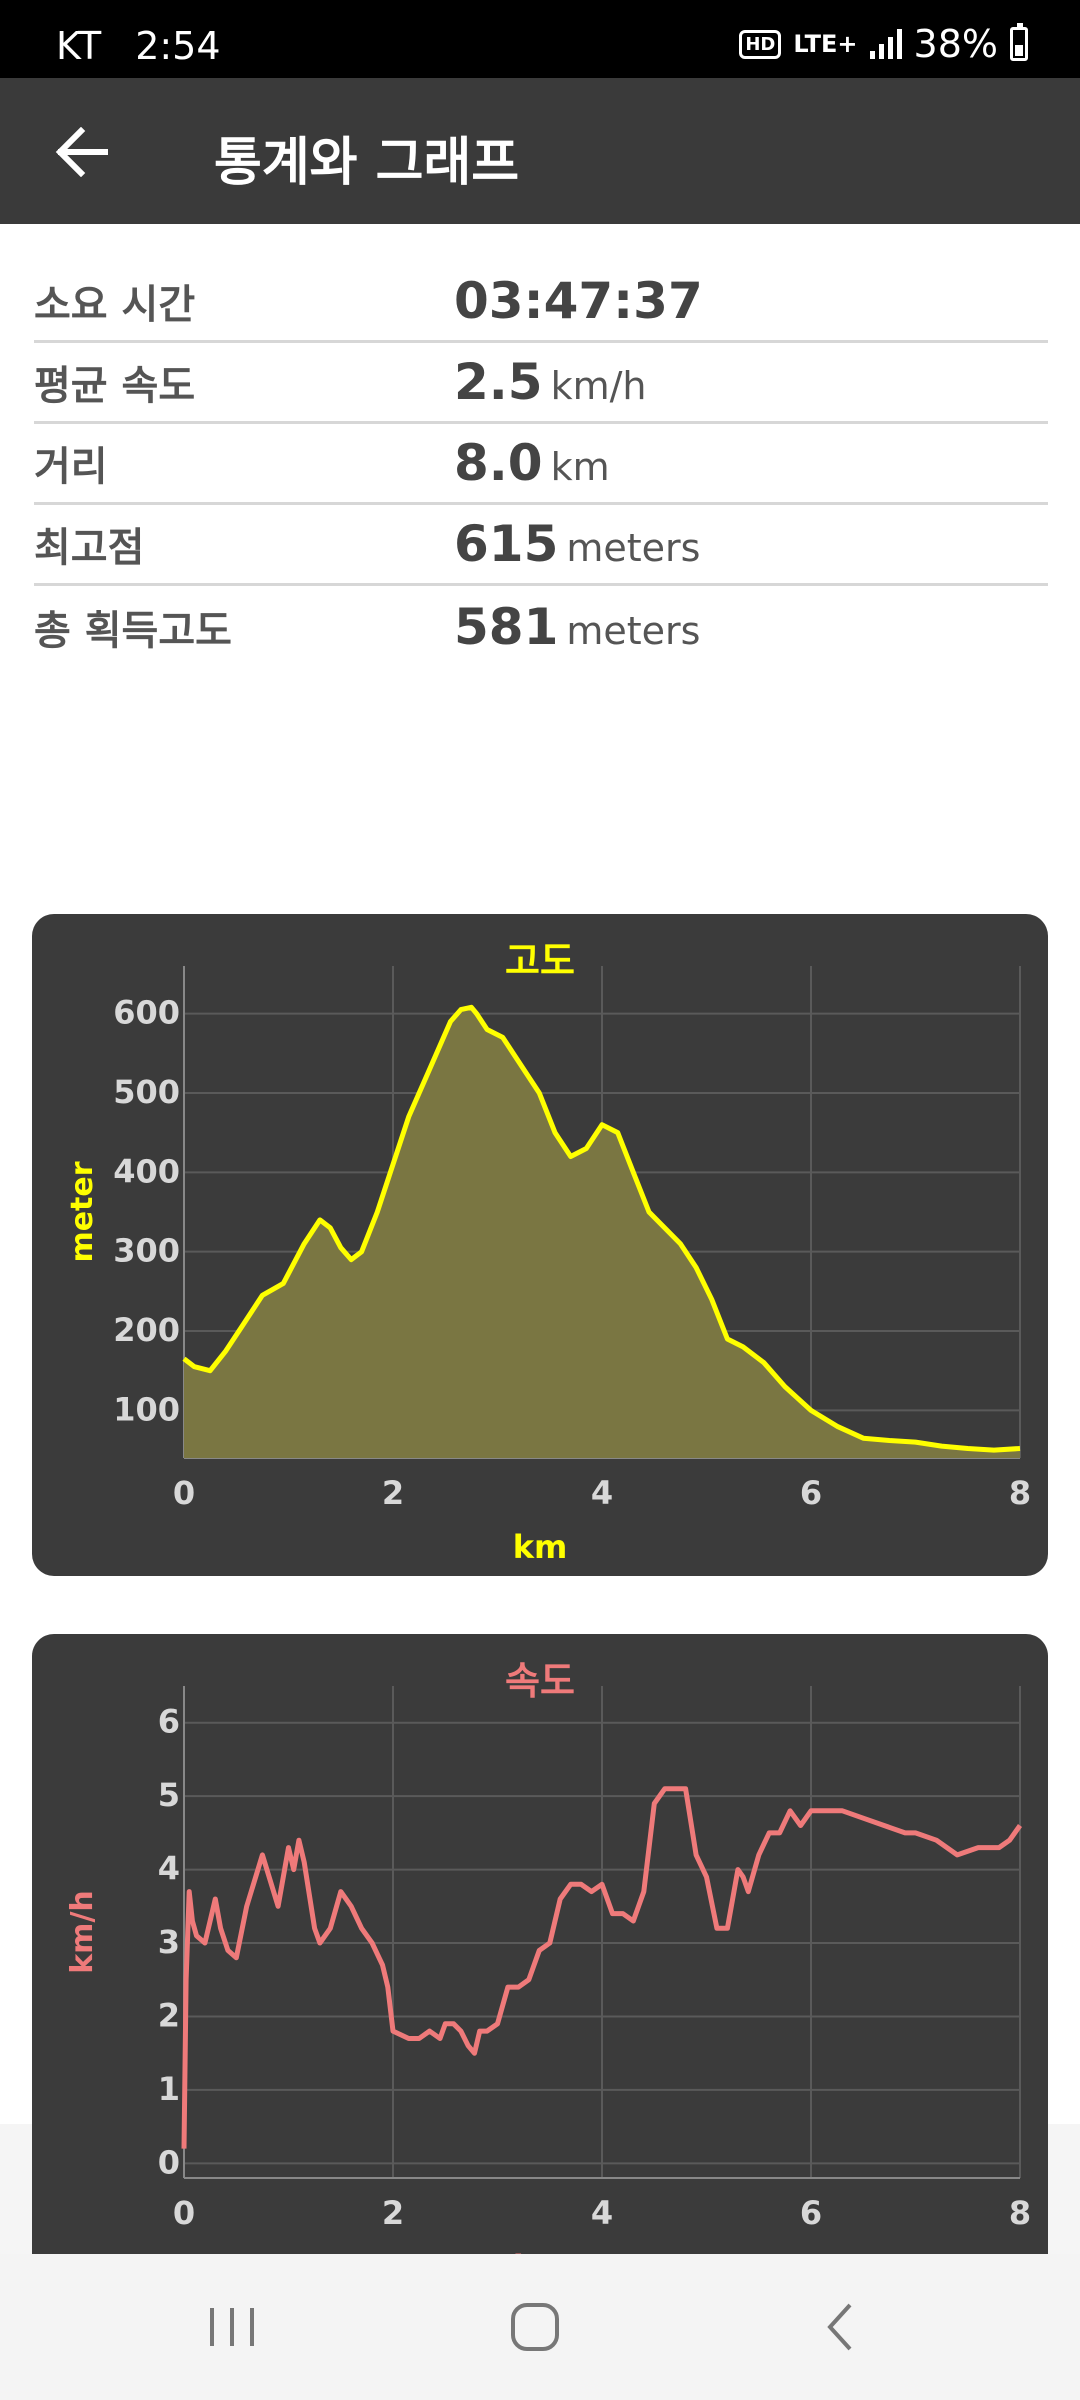  I want to click on y-tick-label: 100, so click(146, 1409).